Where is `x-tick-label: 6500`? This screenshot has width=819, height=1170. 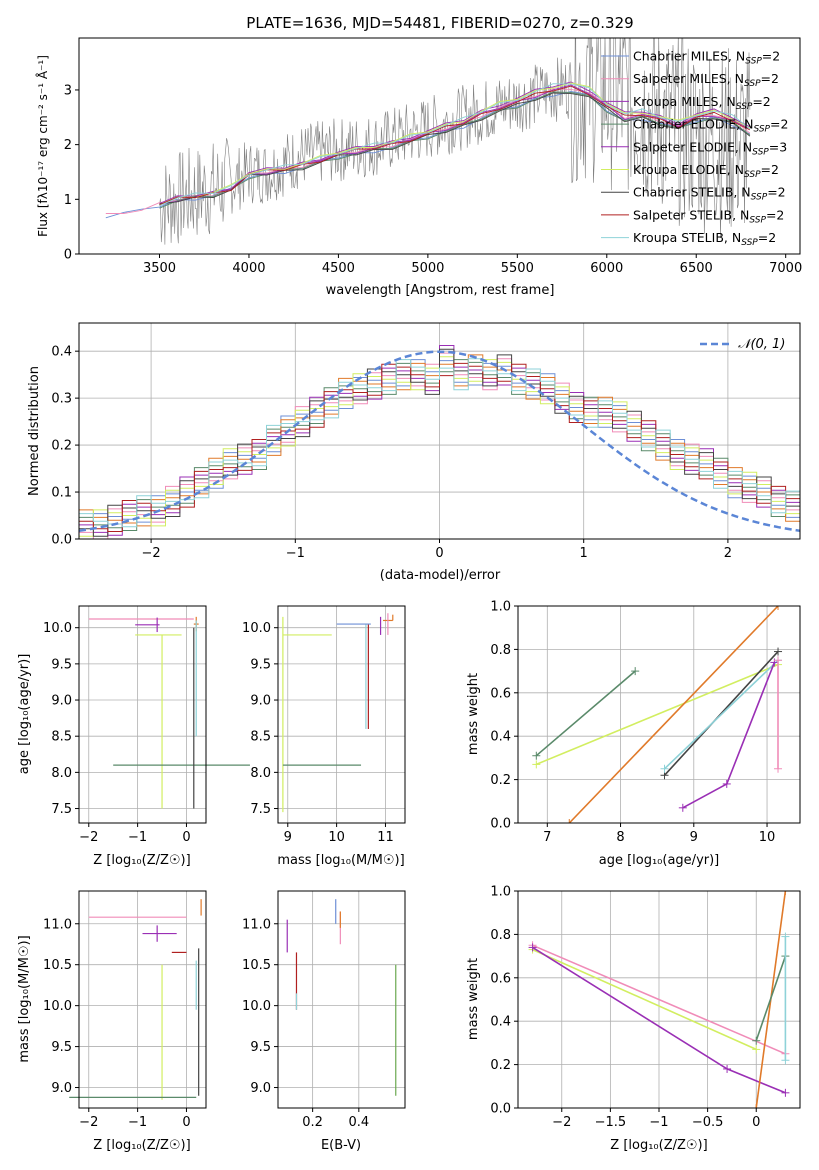
x-tick-label: 6500 is located at coordinates (696, 268).